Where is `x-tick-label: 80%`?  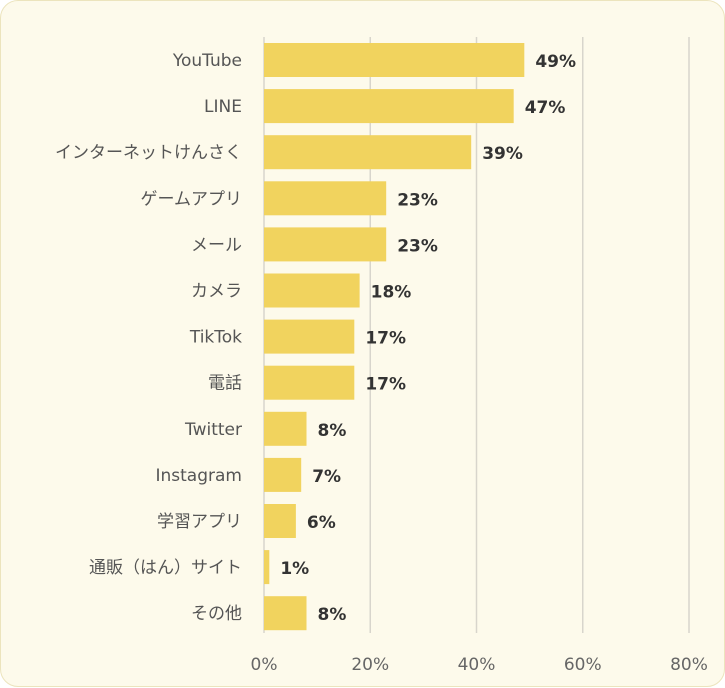 x-tick-label: 80% is located at coordinates (689, 665).